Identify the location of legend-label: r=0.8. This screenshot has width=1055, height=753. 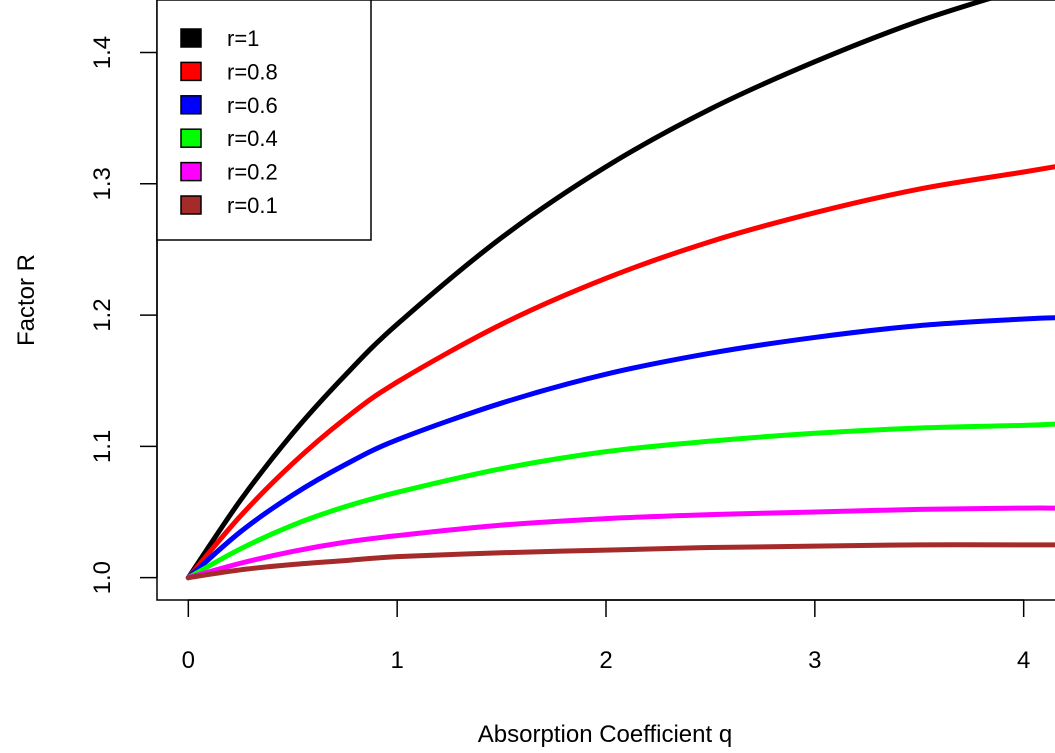
(252, 71).